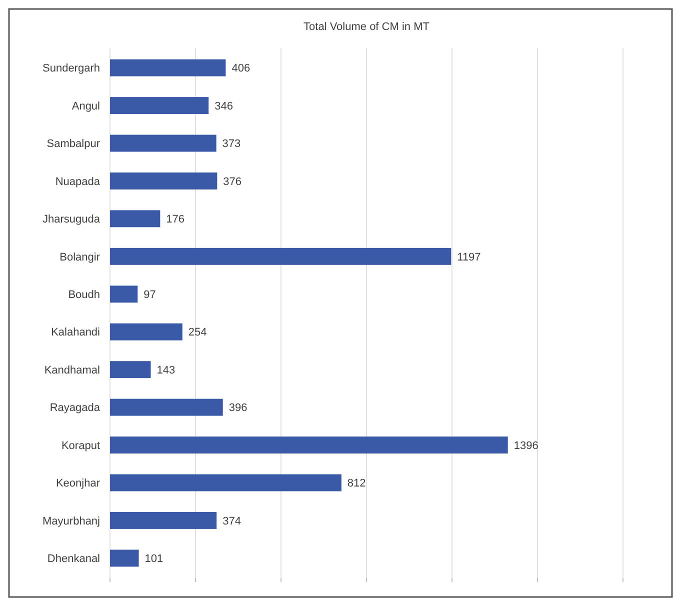  Describe the element at coordinates (469, 257) in the screenshot. I see `data-label: 1197` at that location.